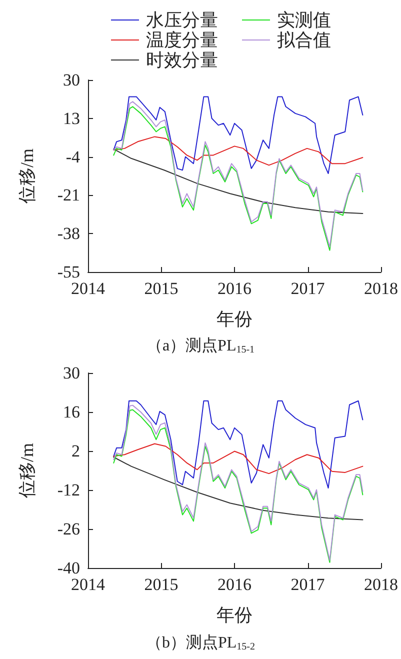  I want to click on y-tick-label: 16, so click(71, 412).